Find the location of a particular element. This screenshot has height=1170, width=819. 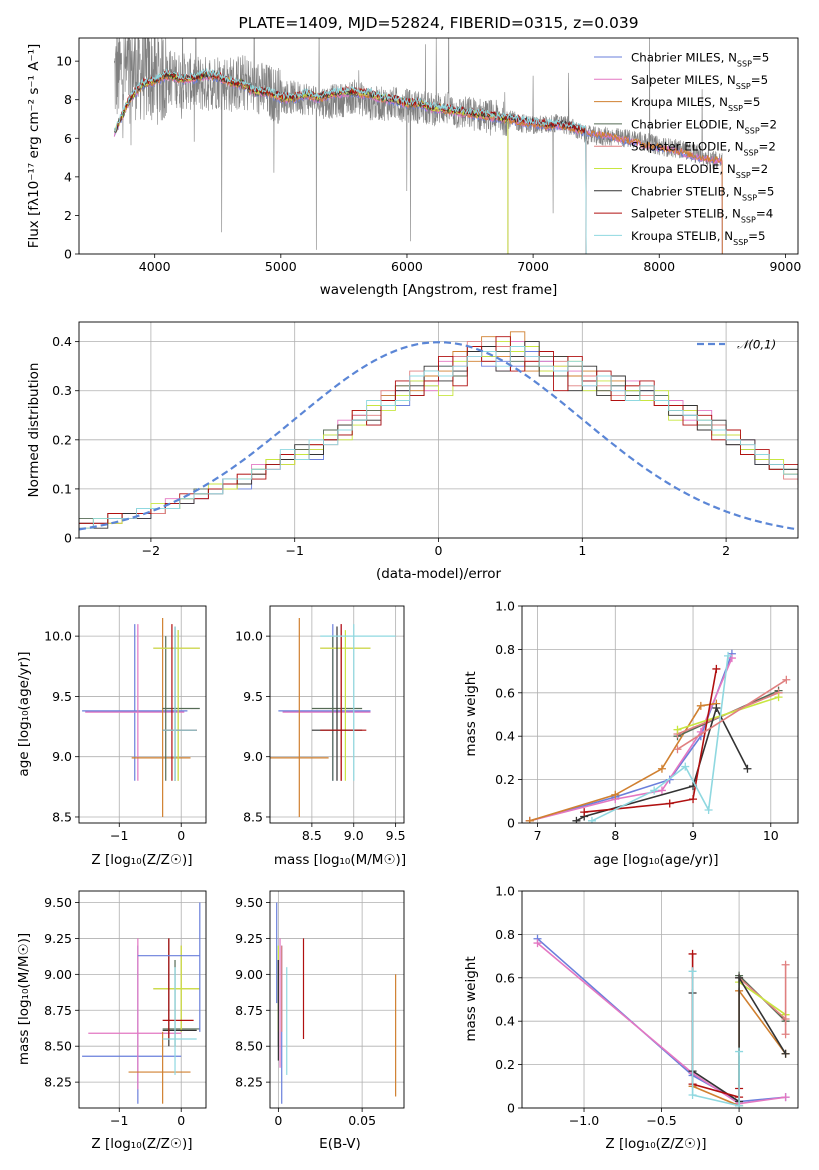

mass_weight_vs_age-axes: 7 8 9 10 0 0.2 0.4 0.6 0.8 1.0 is located at coordinates (646, 721).